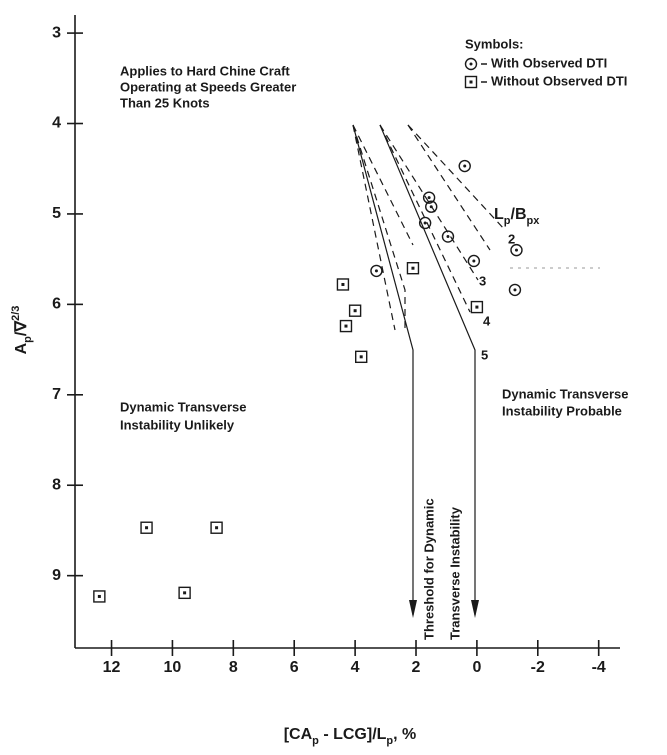 Image resolution: width=667 pixels, height=755 pixels. What do you see at coordinates (355, 667) in the screenshot?
I see `x-tick-label: 4` at bounding box center [355, 667].